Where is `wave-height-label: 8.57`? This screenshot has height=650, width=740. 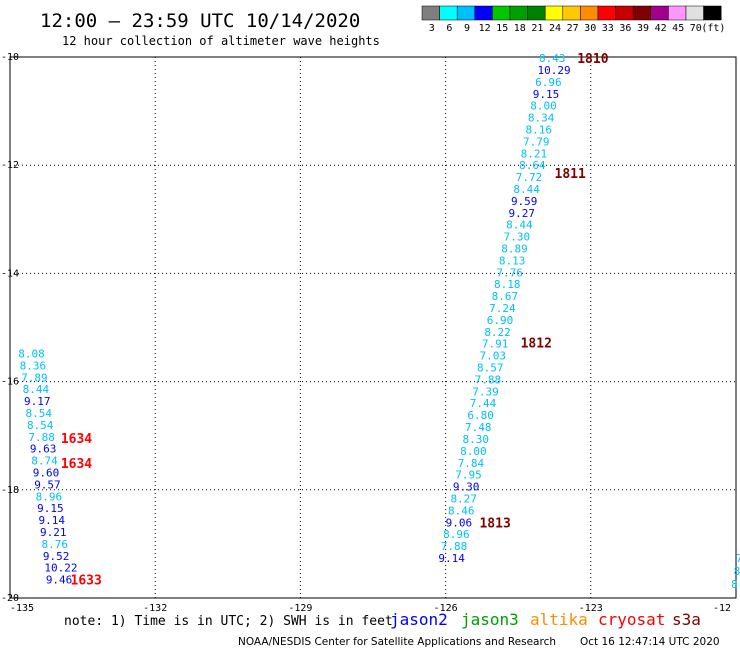
wave-height-label: 8.57 is located at coordinates (490, 368).